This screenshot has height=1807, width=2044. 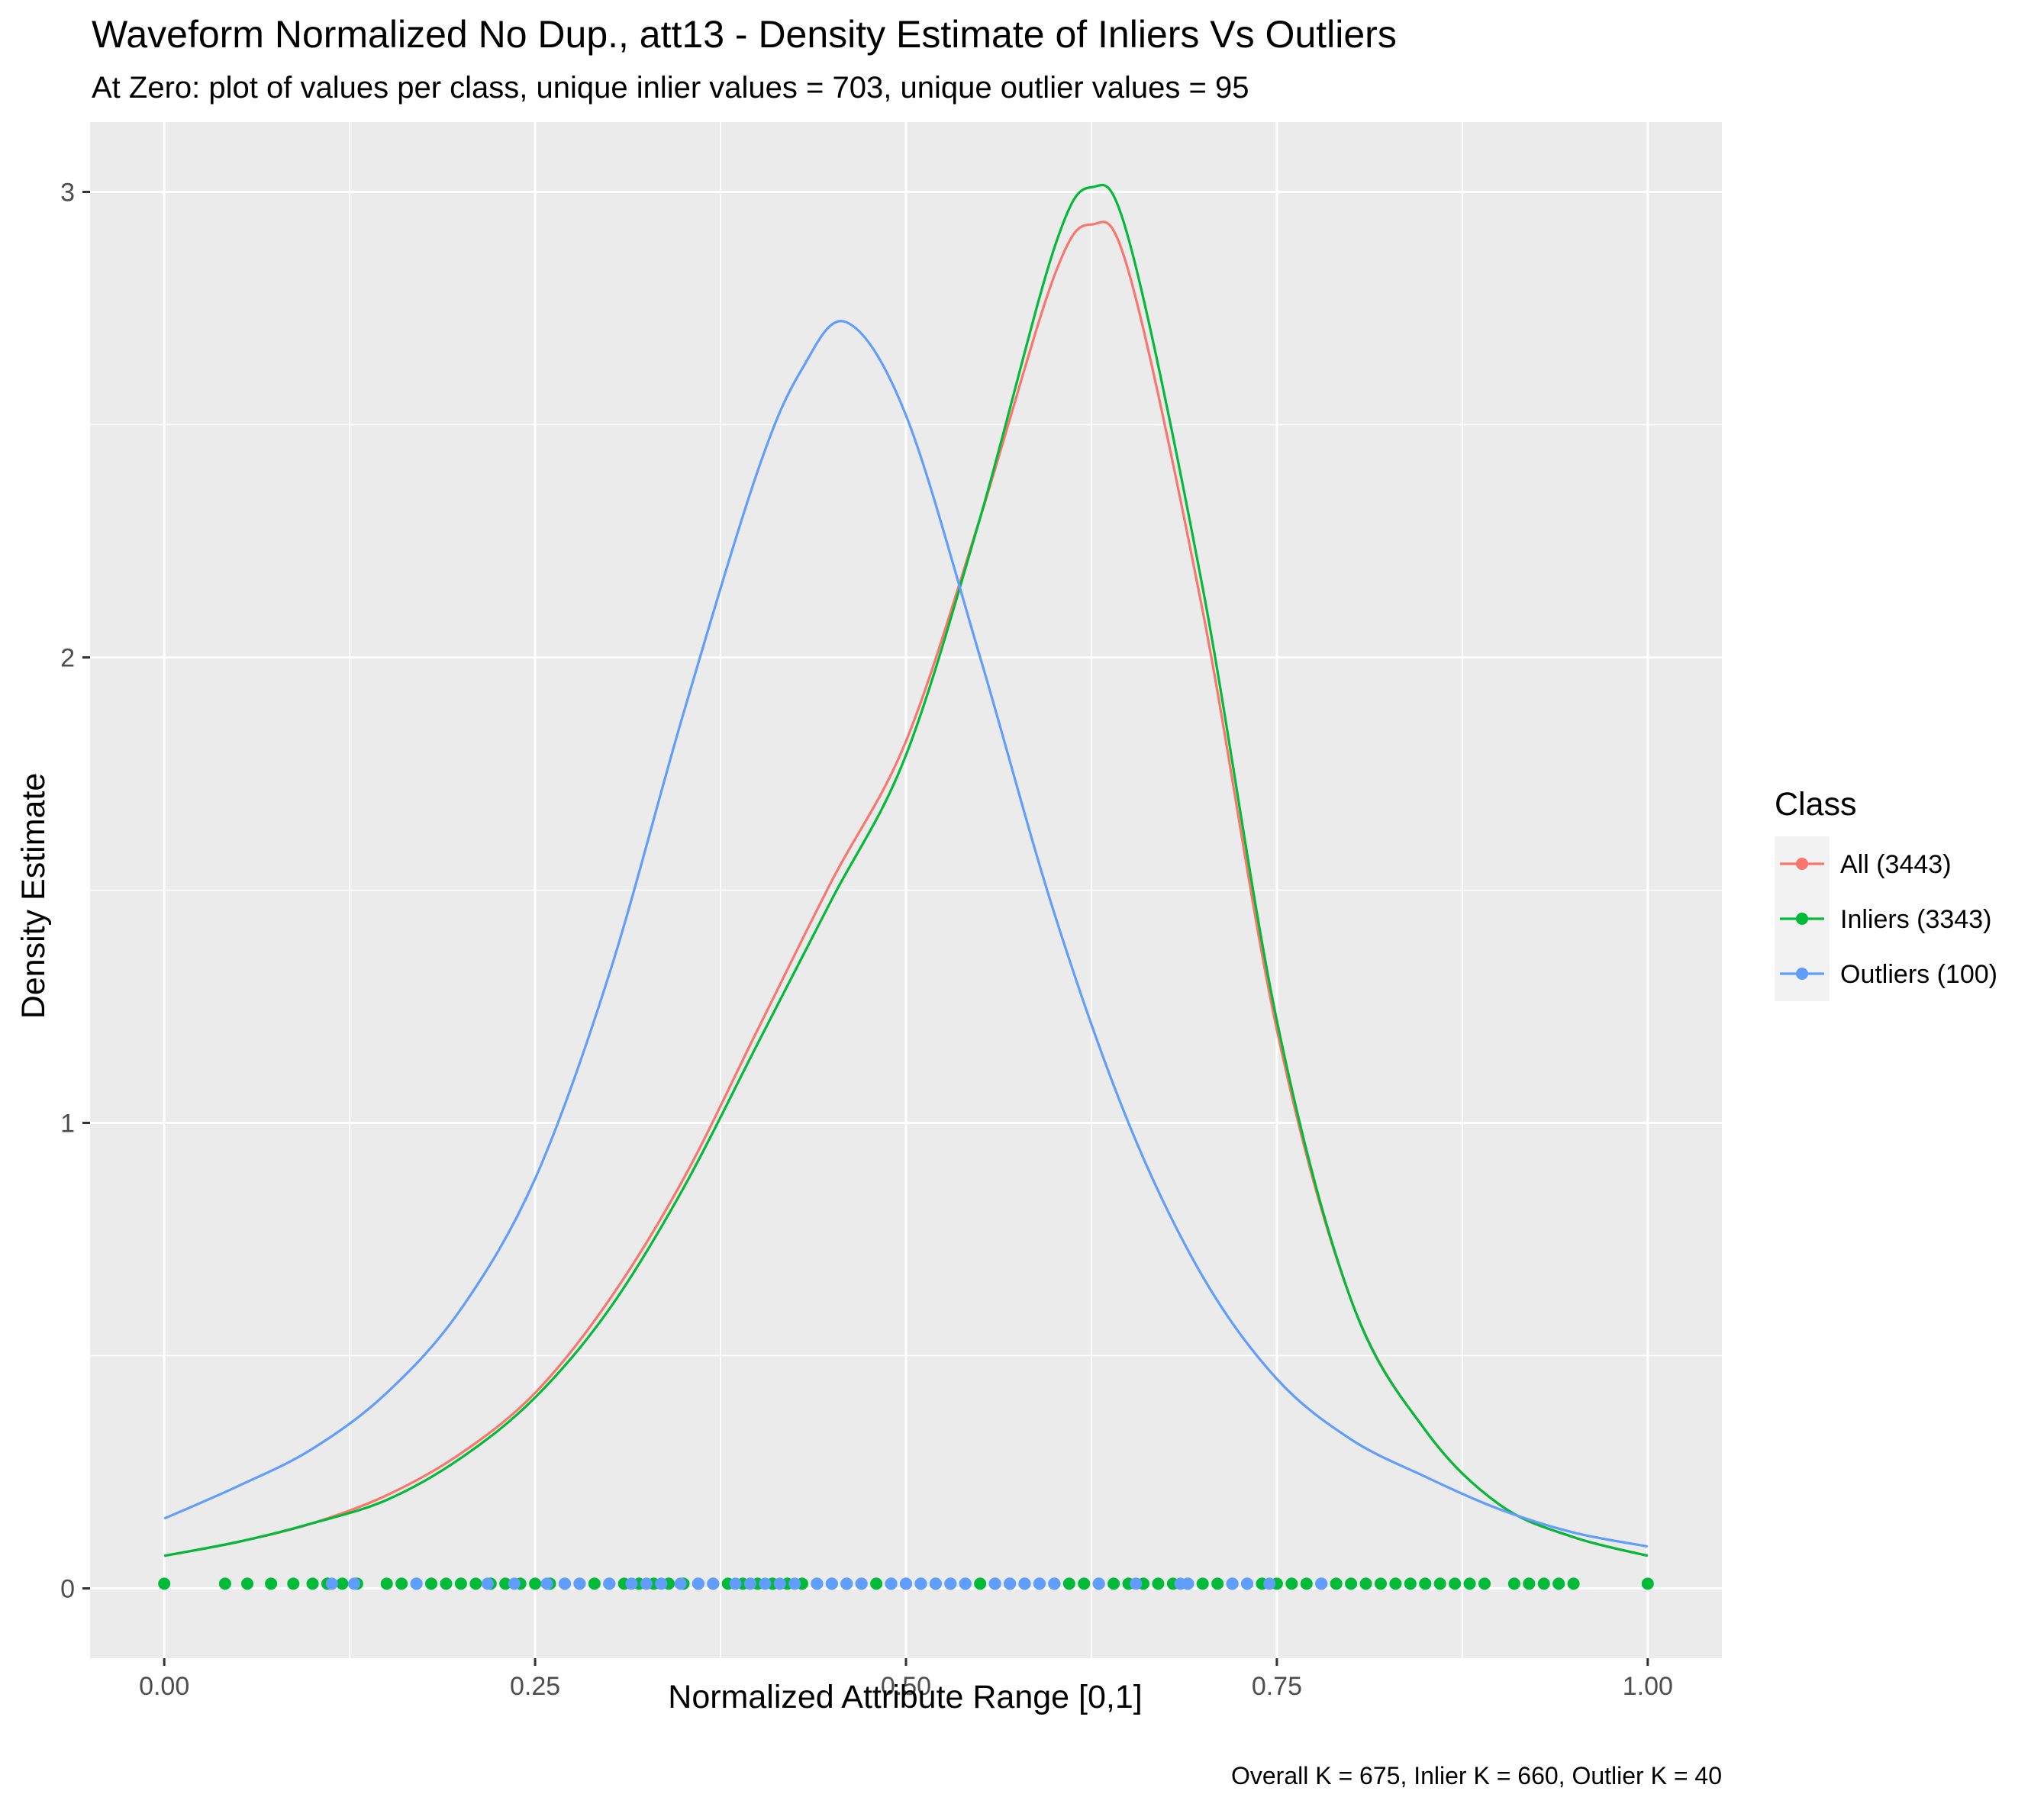 I want to click on x-axis-title: Normalized Attribute Range [0,1], so click(x=905, y=1697).